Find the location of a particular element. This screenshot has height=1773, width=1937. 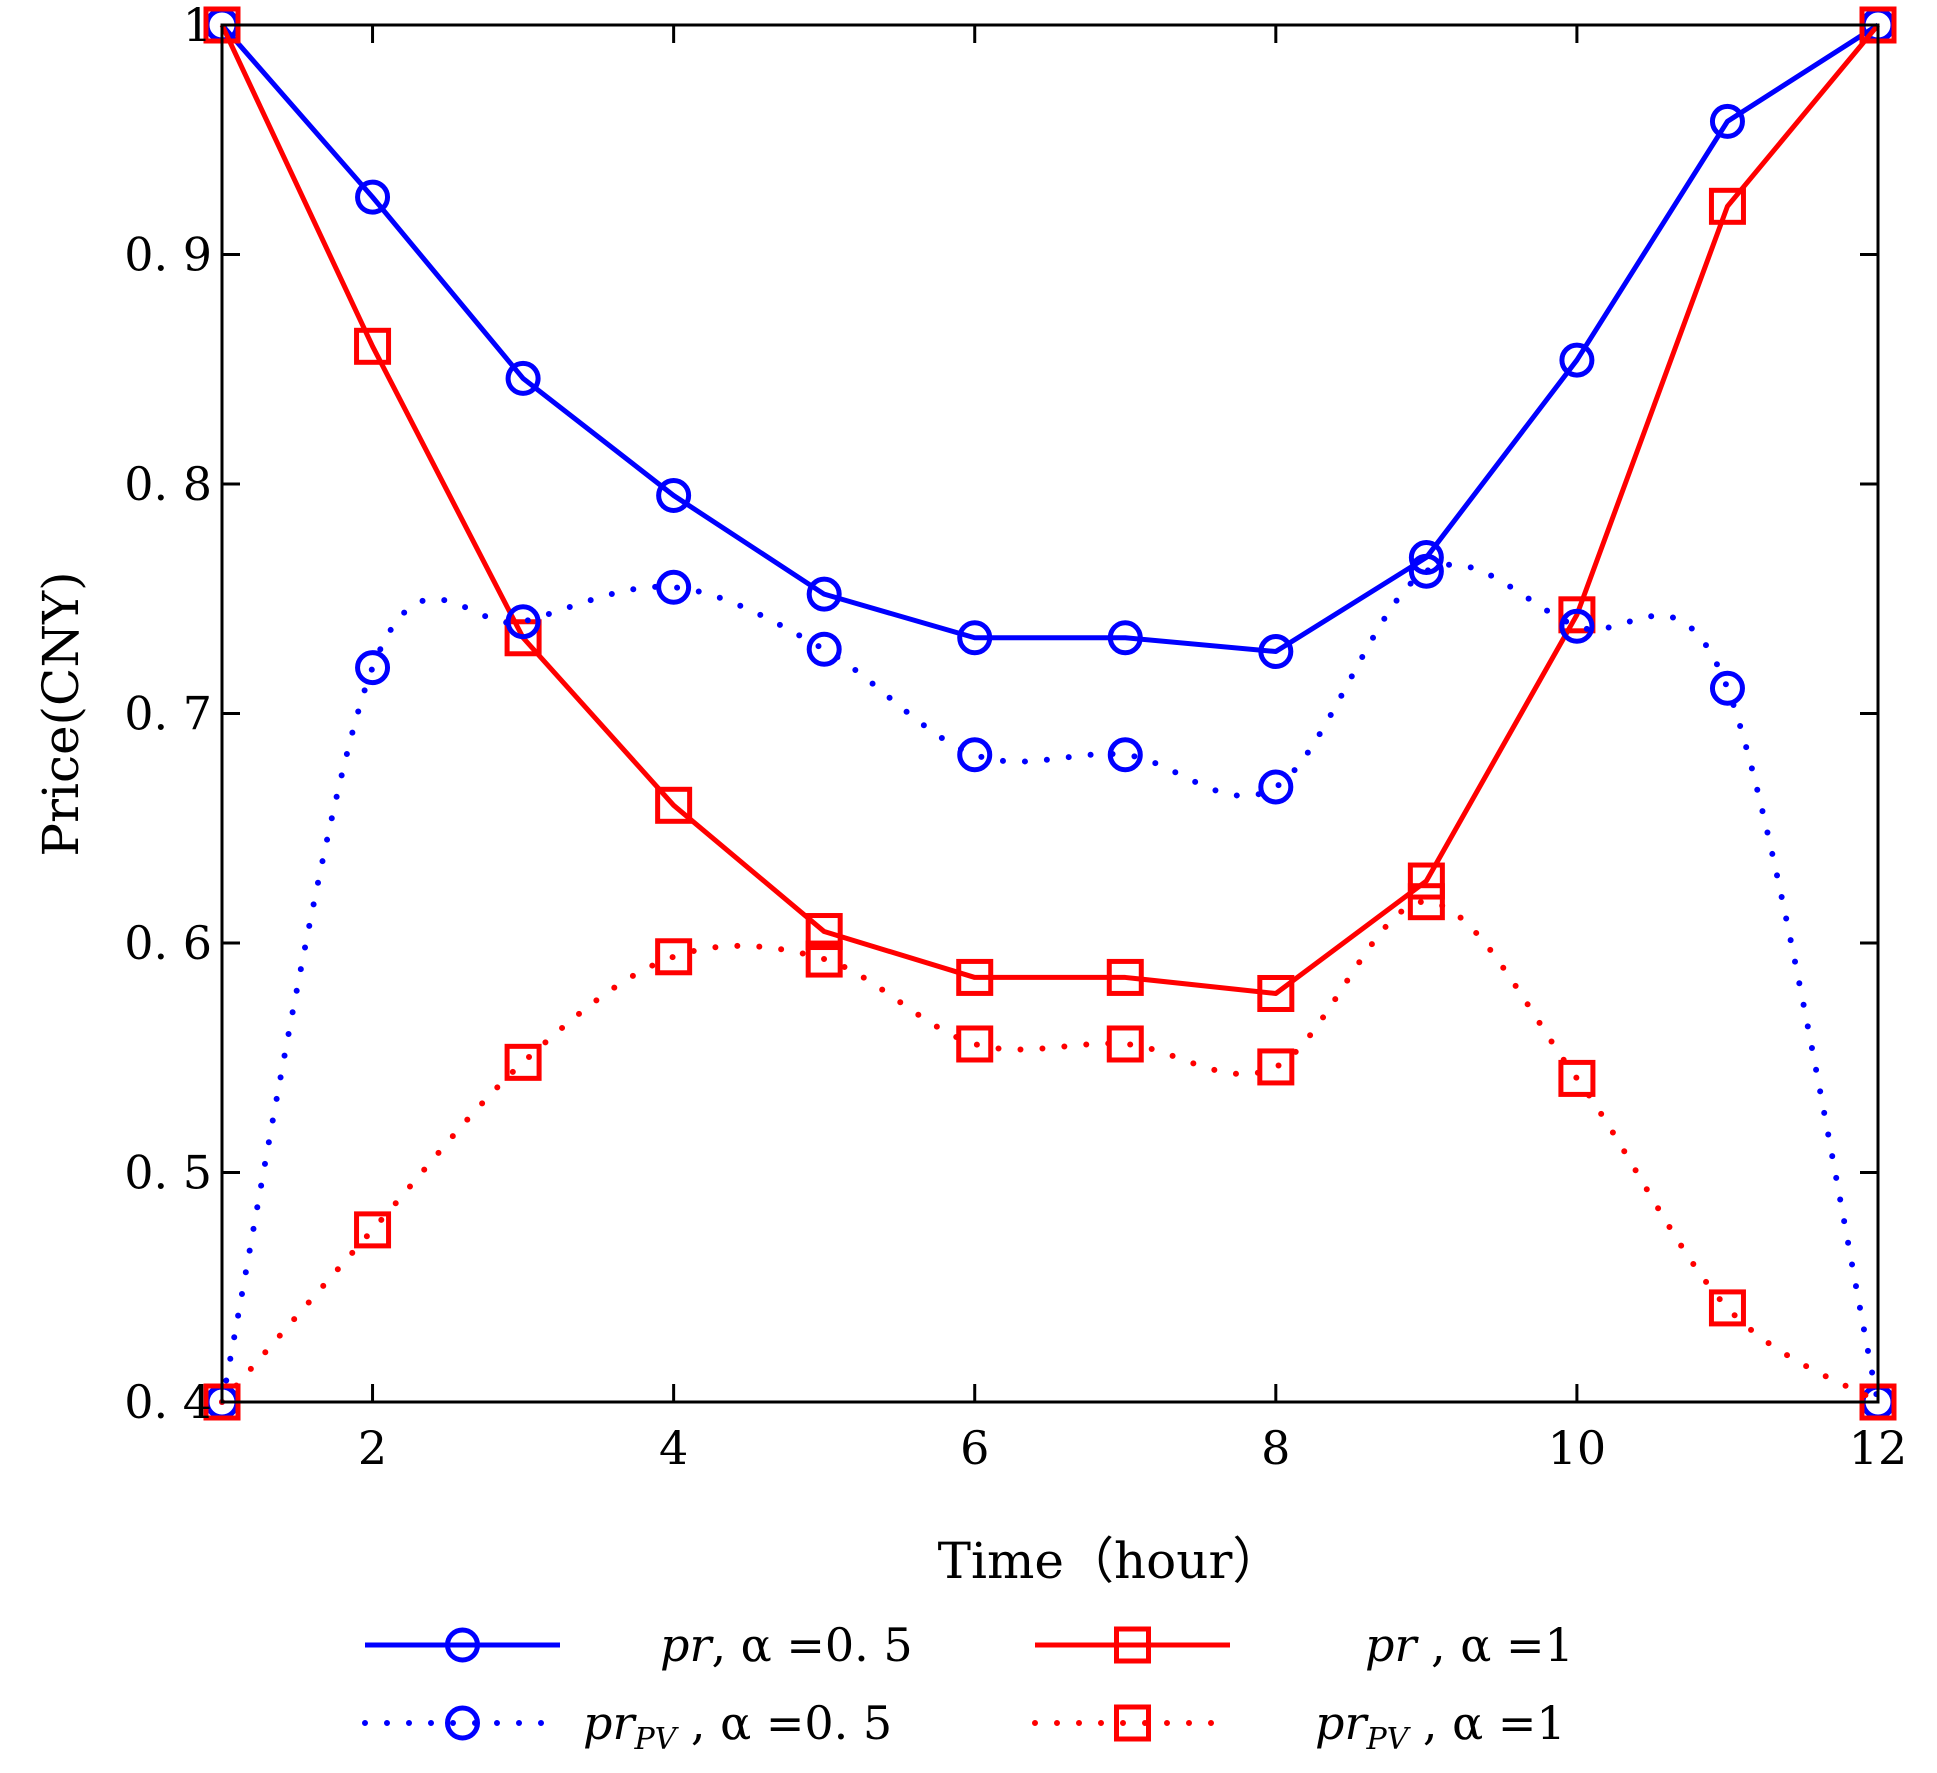

x-tick-label: 8 is located at coordinates (1275, 1448).